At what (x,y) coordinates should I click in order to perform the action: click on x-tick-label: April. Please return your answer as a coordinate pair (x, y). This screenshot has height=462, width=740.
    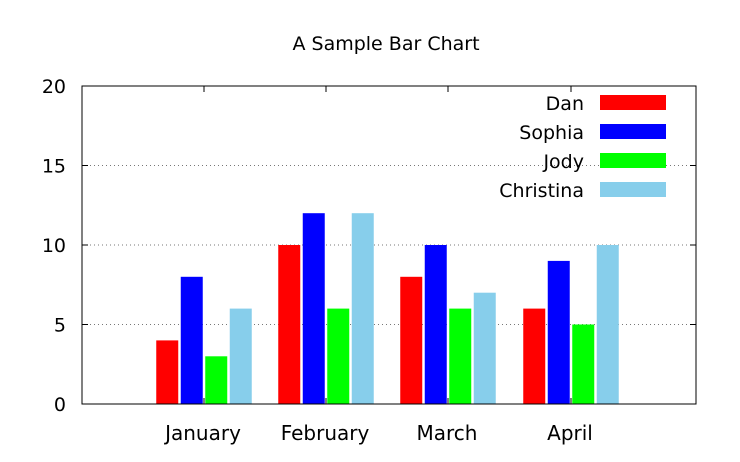
    Looking at the image, I should click on (570, 433).